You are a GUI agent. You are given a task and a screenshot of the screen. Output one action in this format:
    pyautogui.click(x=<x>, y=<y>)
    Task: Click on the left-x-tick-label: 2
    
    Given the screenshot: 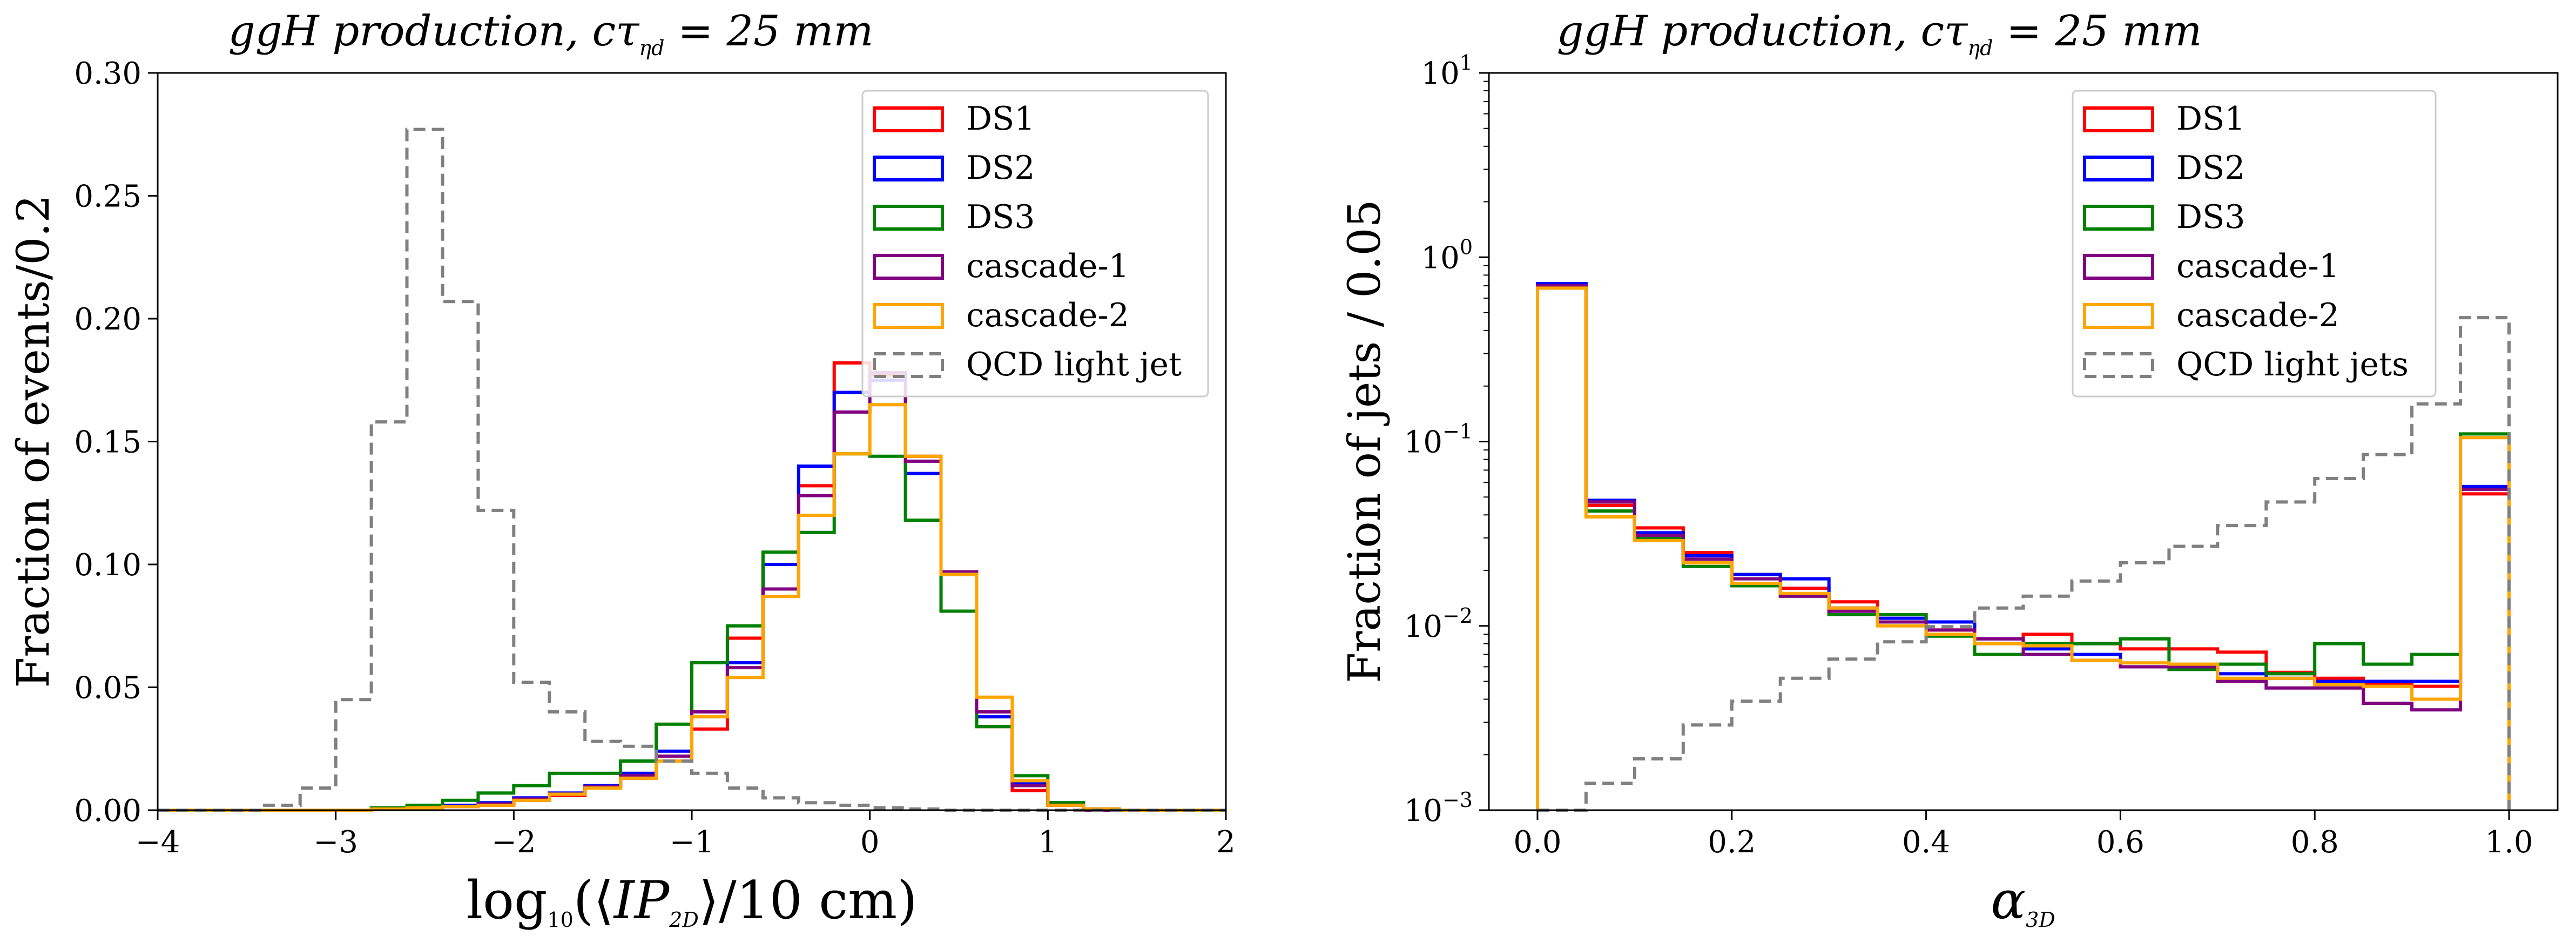 What is the action you would take?
    pyautogui.click(x=1226, y=843)
    